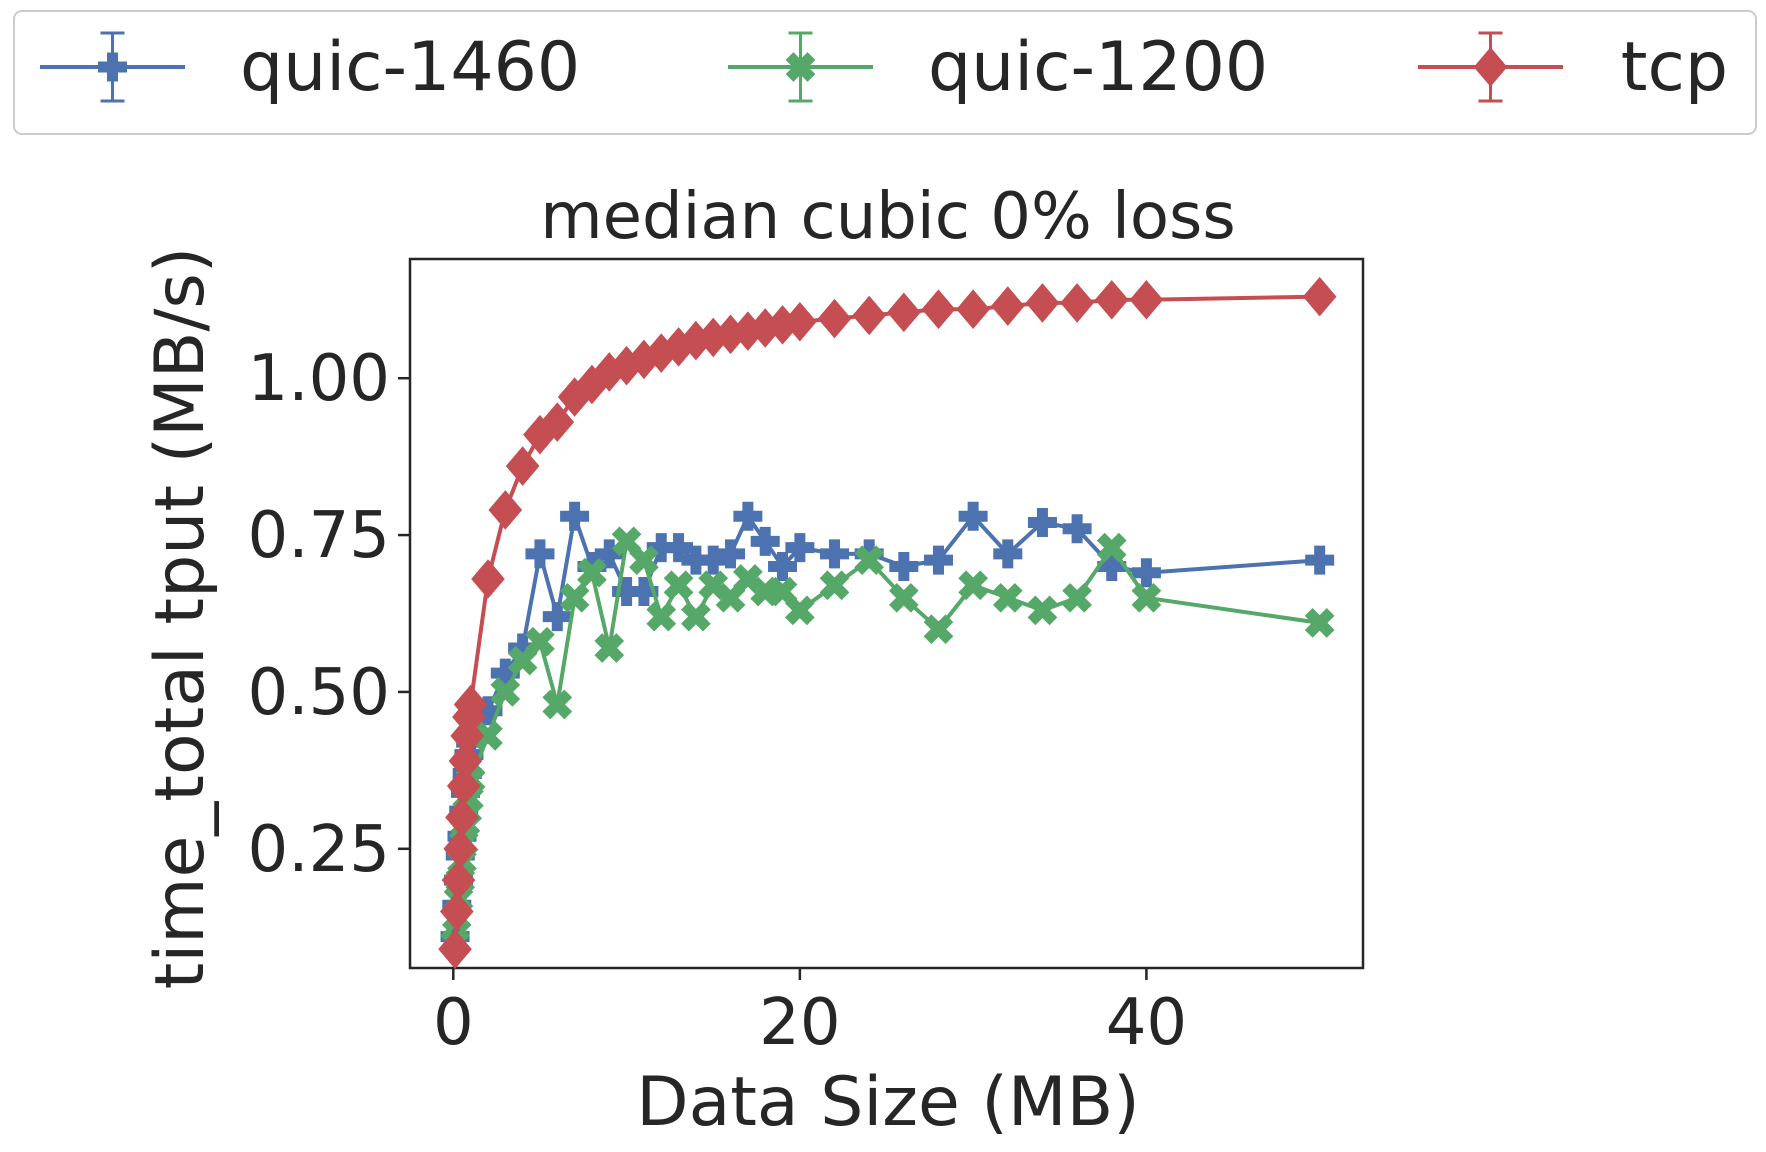 The height and width of the screenshot is (1152, 1766). I want to click on y-tick-label: 1.00, so click(319, 379).